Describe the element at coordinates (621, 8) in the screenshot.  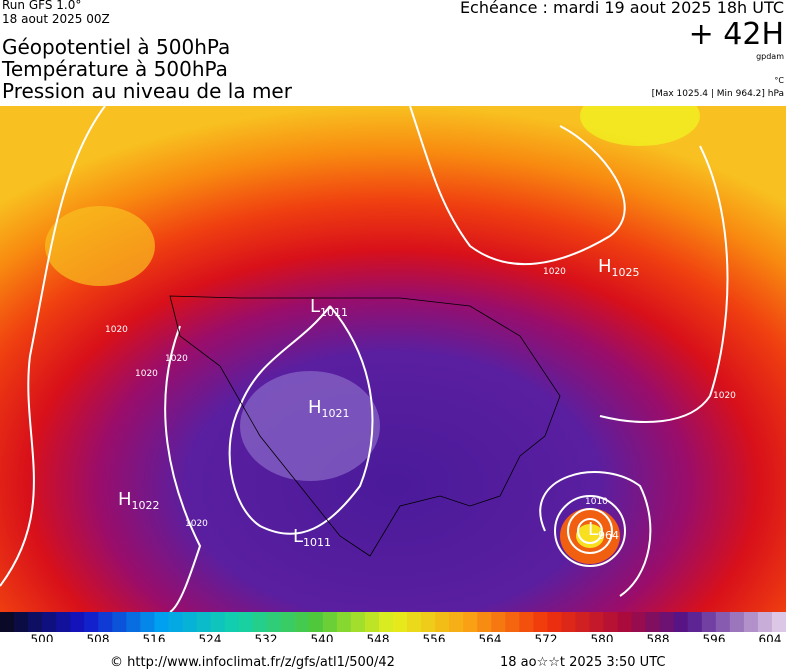
I see `echeance: Echéance : mardi 19 aout 2025 18h UTC` at that location.